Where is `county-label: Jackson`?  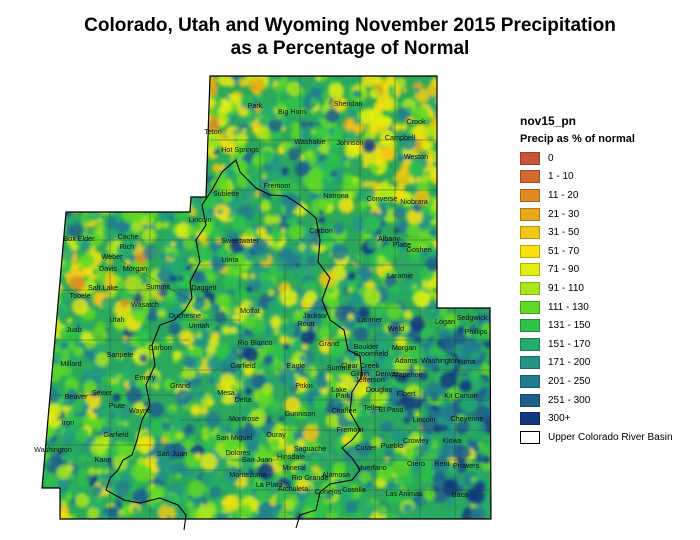
county-label: Jackson is located at coordinates (316, 315).